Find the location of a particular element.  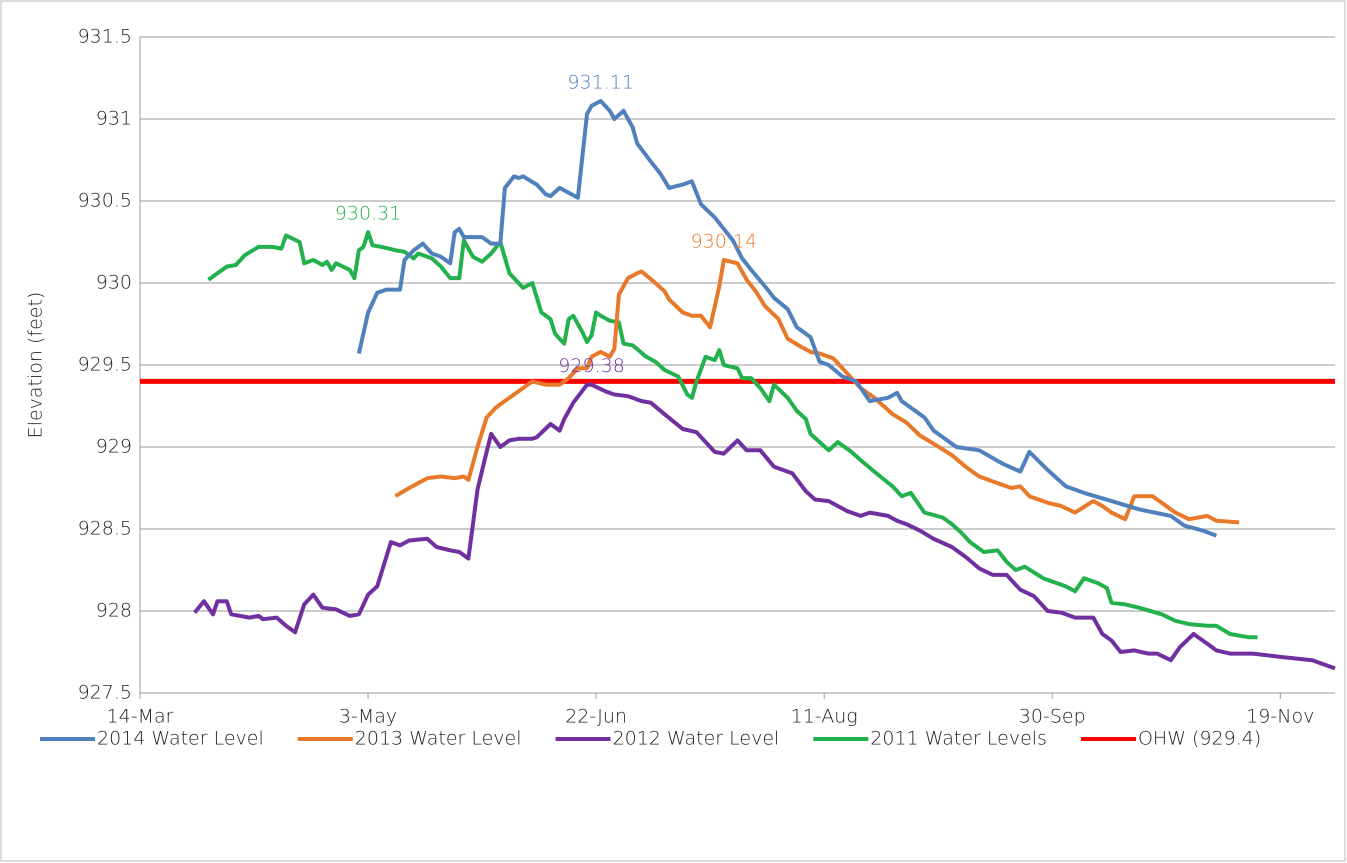

y-tick-label: 930 is located at coordinates (114, 283).